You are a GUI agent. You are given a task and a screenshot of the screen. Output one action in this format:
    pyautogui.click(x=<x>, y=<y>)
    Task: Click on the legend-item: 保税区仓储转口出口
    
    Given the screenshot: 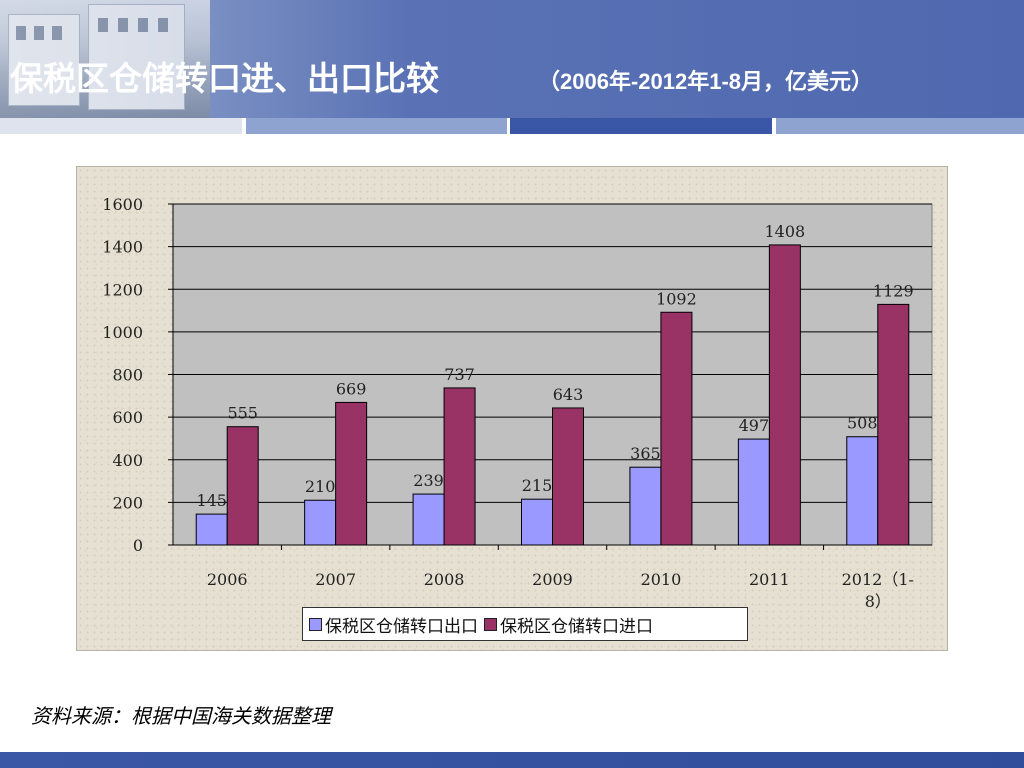 What is the action you would take?
    pyautogui.click(x=393, y=624)
    